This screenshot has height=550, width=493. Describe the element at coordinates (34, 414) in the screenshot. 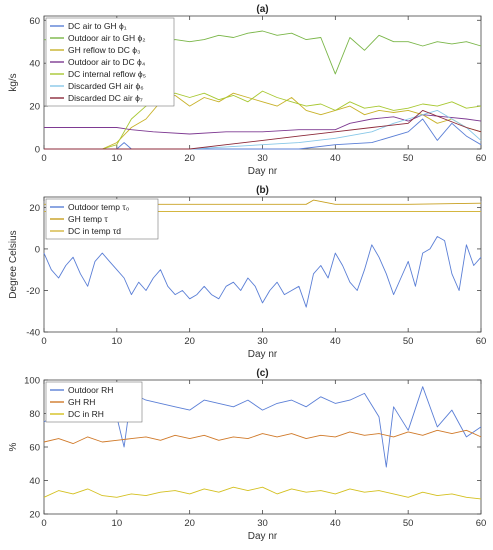

I see `y-tick-label: 80` at that location.